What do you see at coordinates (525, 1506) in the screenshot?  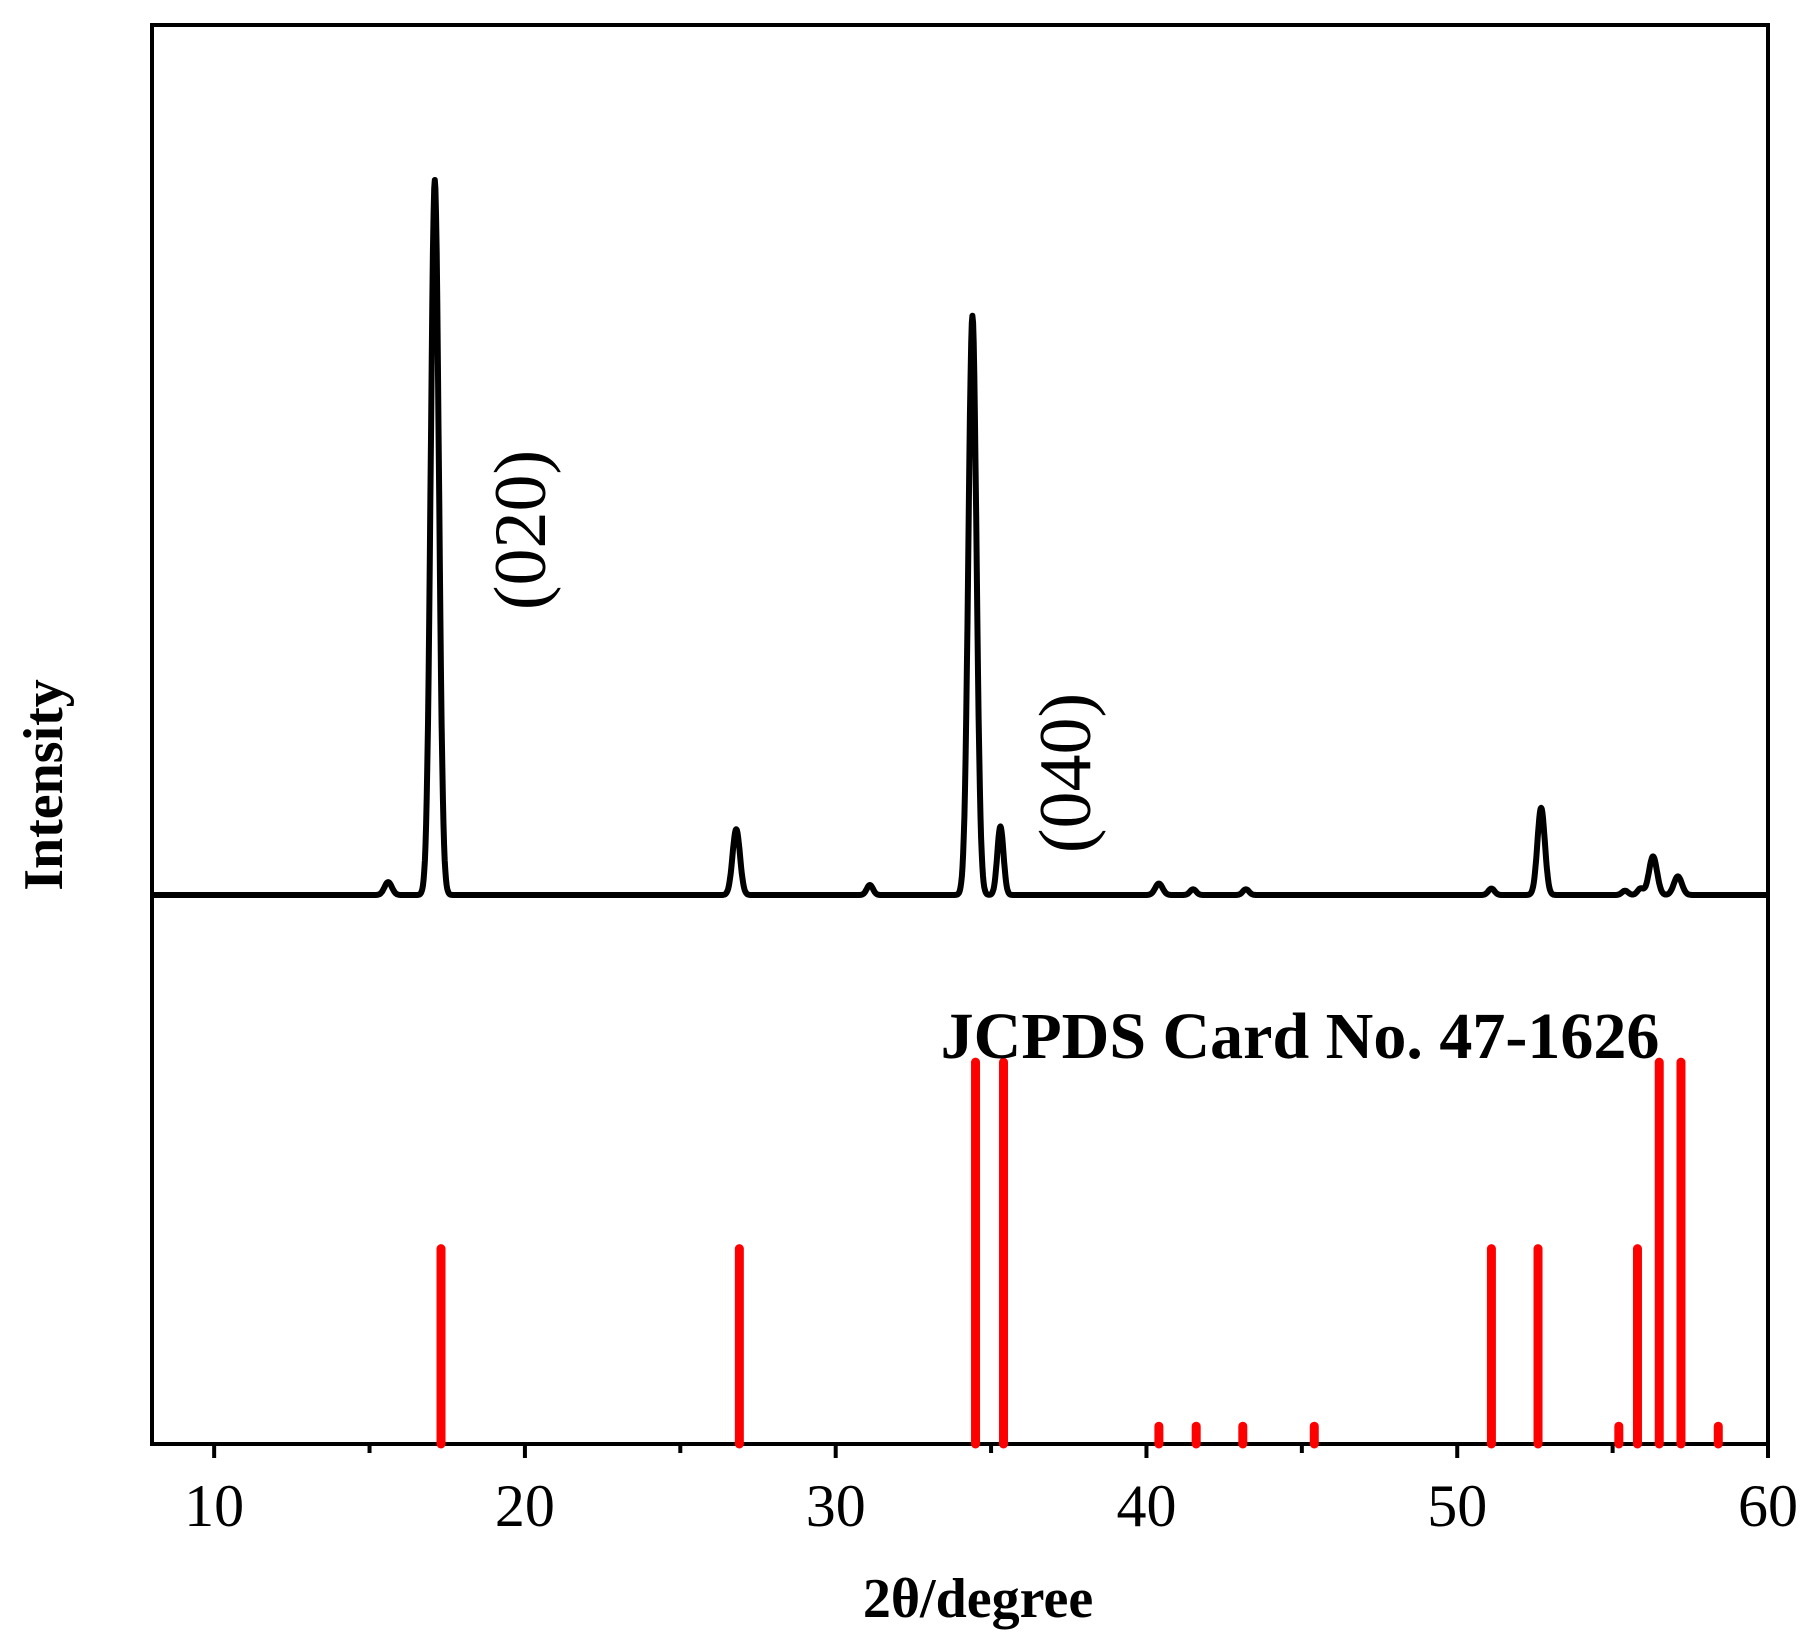 I see `x-tick-label: 20` at bounding box center [525, 1506].